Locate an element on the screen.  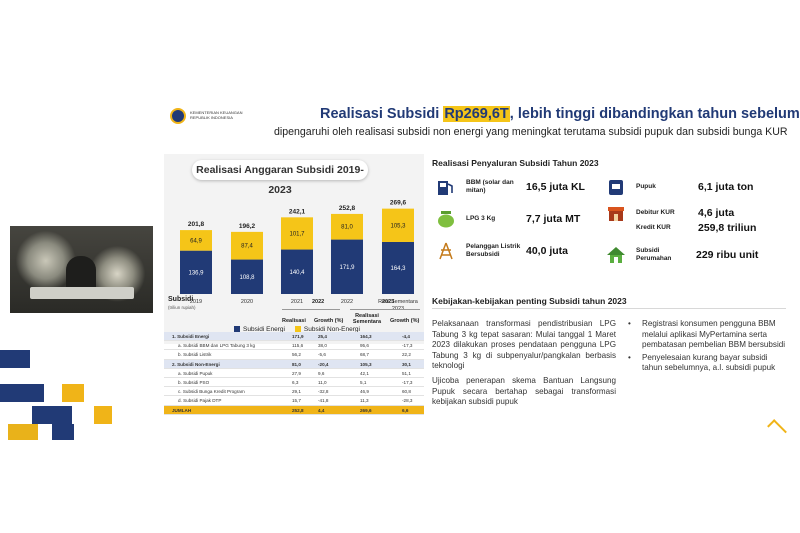
data-label-non-energi: 105,3 is located at coordinates (398, 226).